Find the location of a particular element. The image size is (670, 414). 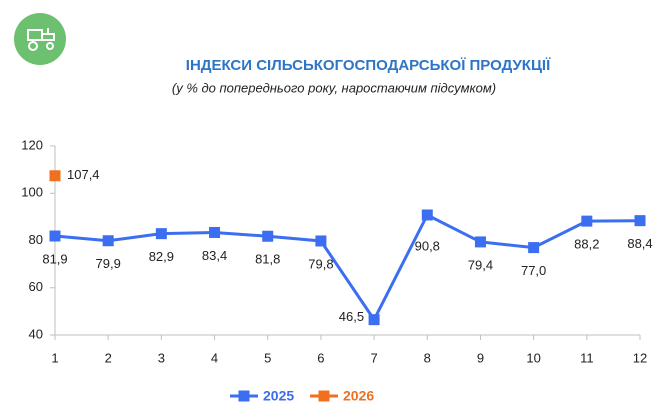

data-label: 107,4 is located at coordinates (83, 174).